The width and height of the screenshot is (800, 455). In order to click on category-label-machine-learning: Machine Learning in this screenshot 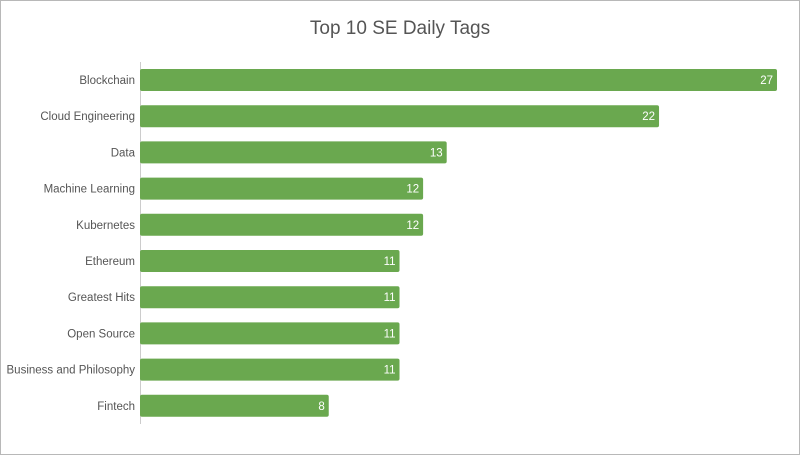, I will do `click(89, 190)`.